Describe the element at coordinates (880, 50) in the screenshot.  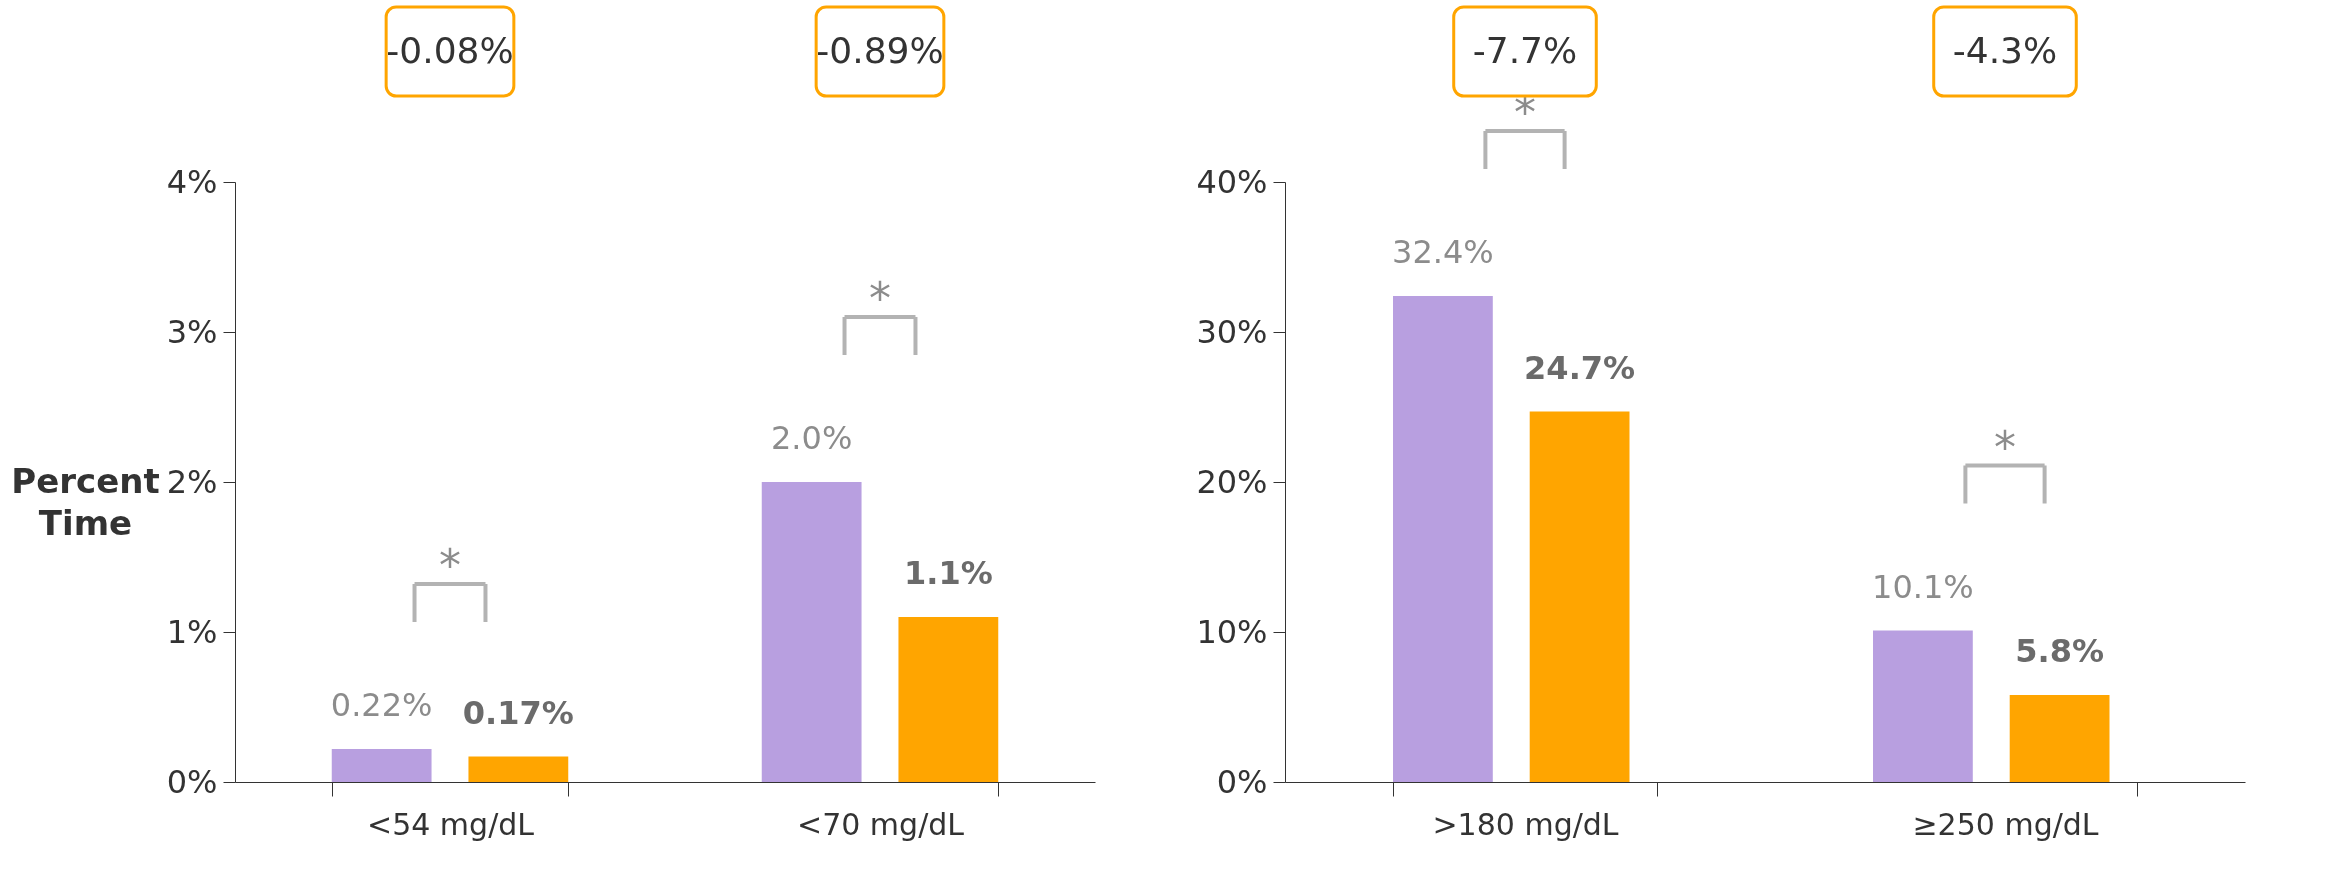
I see `text: -0.89%` at that location.